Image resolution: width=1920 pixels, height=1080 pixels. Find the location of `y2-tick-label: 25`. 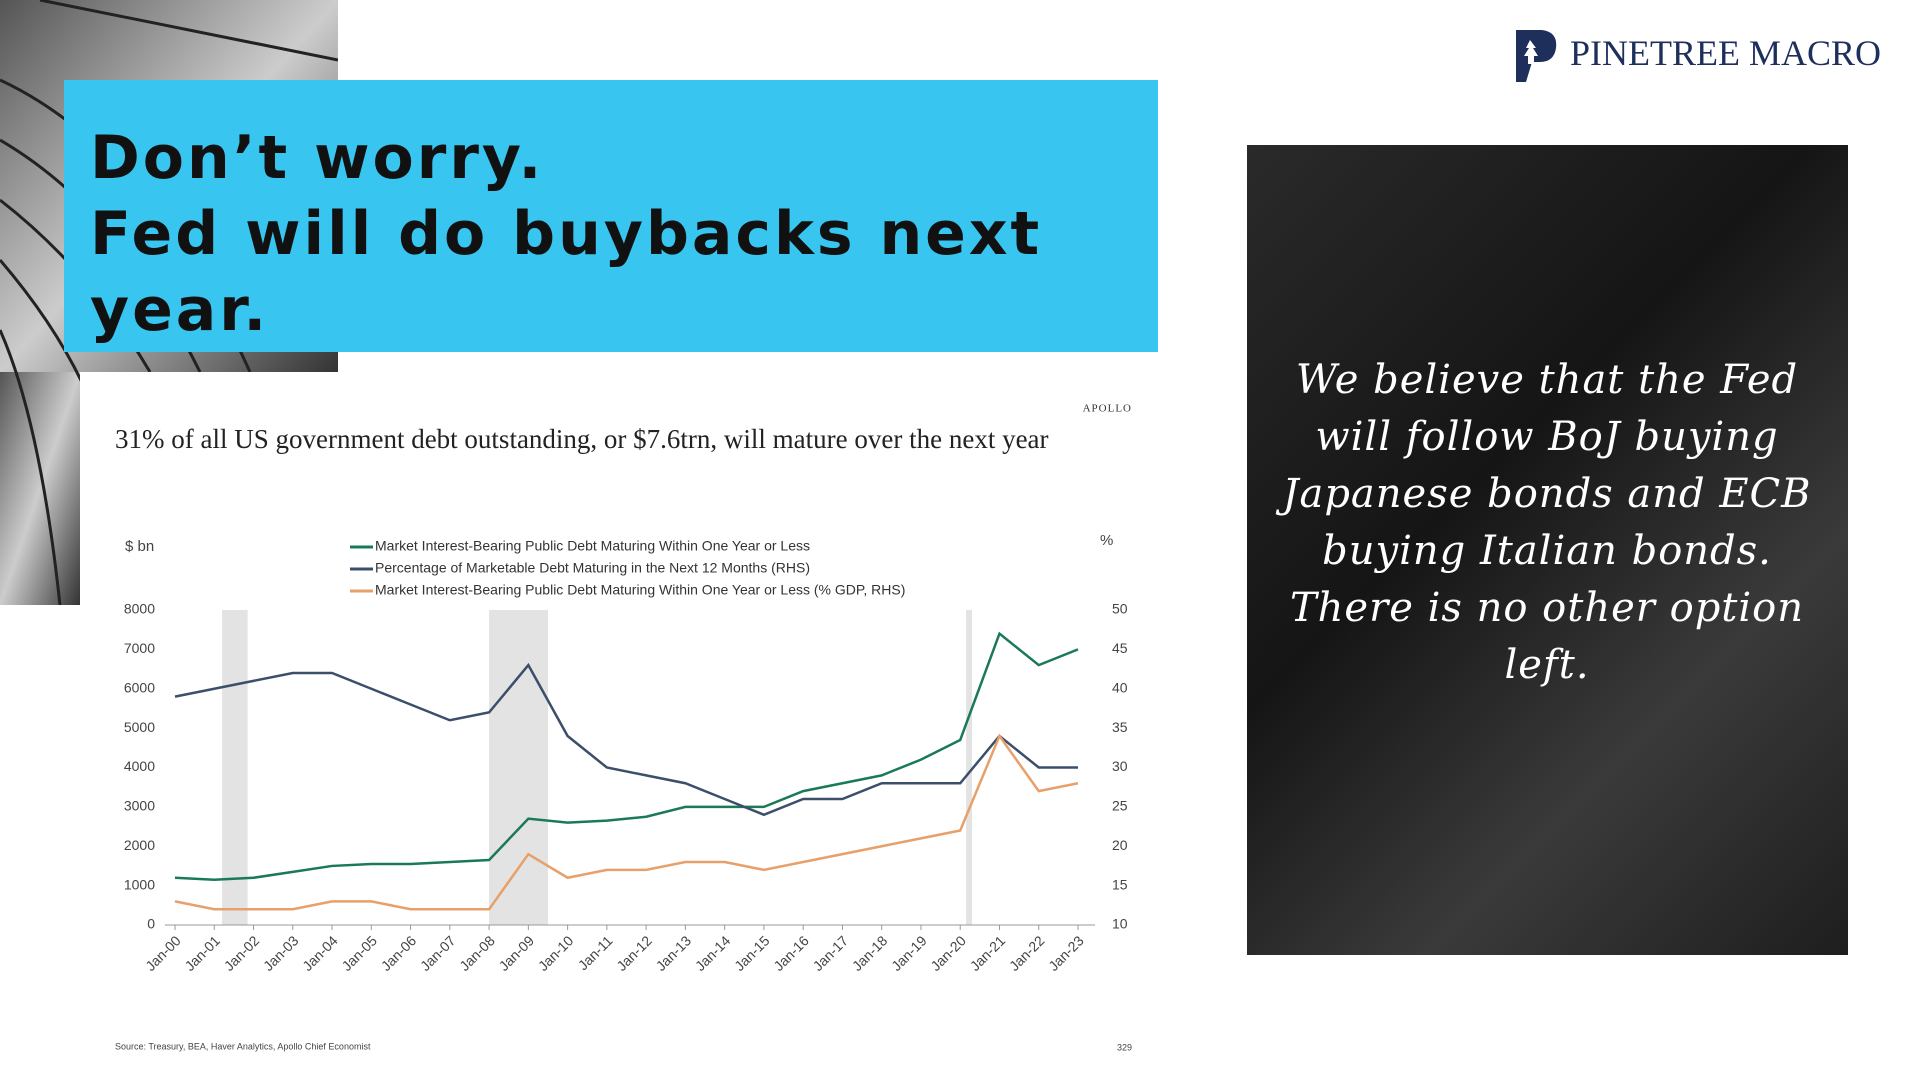

y2-tick-label: 25 is located at coordinates (1120, 806).